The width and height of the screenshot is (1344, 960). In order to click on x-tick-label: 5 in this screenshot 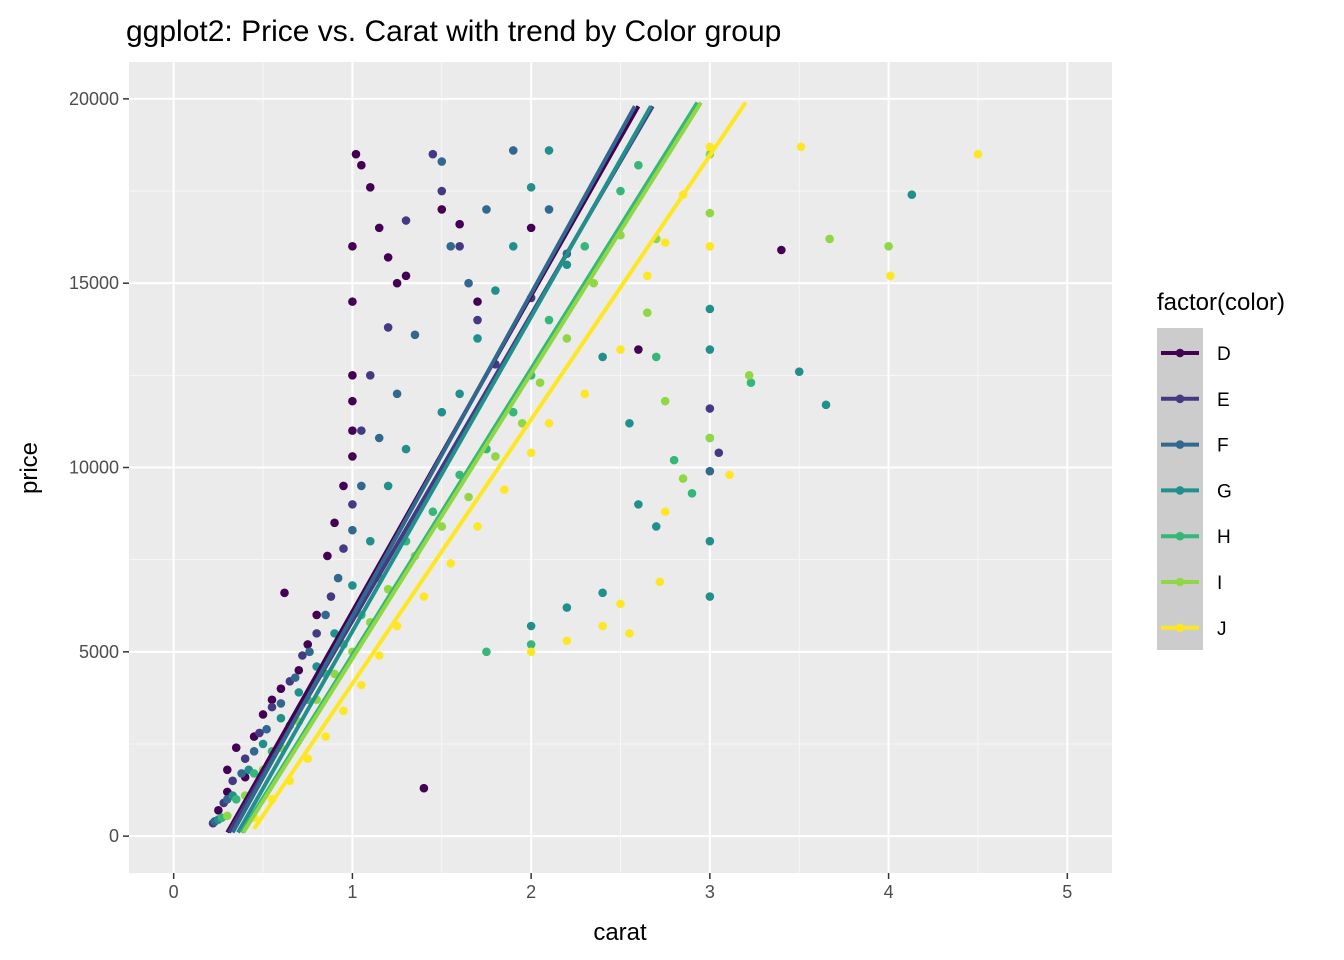, I will do `click(1067, 892)`.